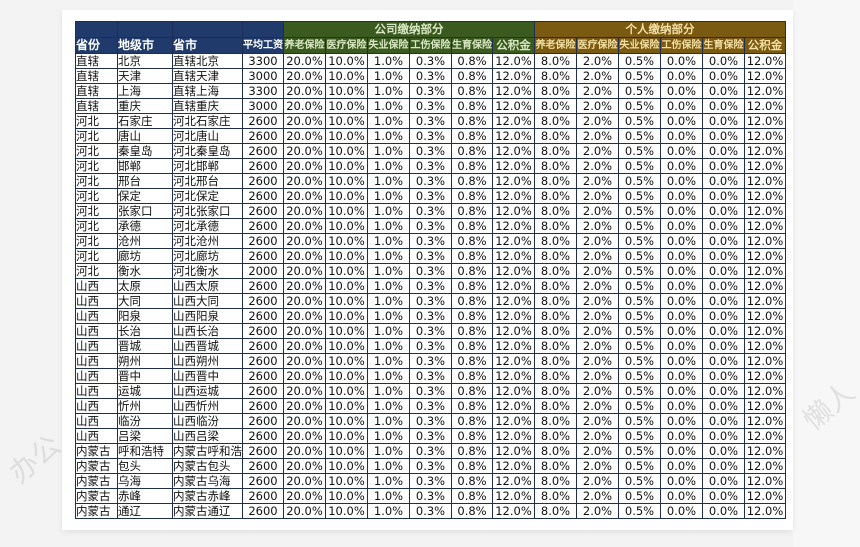  What do you see at coordinates (145, 451) in the screenshot?
I see `cell-city: 呼和浩特` at bounding box center [145, 451].